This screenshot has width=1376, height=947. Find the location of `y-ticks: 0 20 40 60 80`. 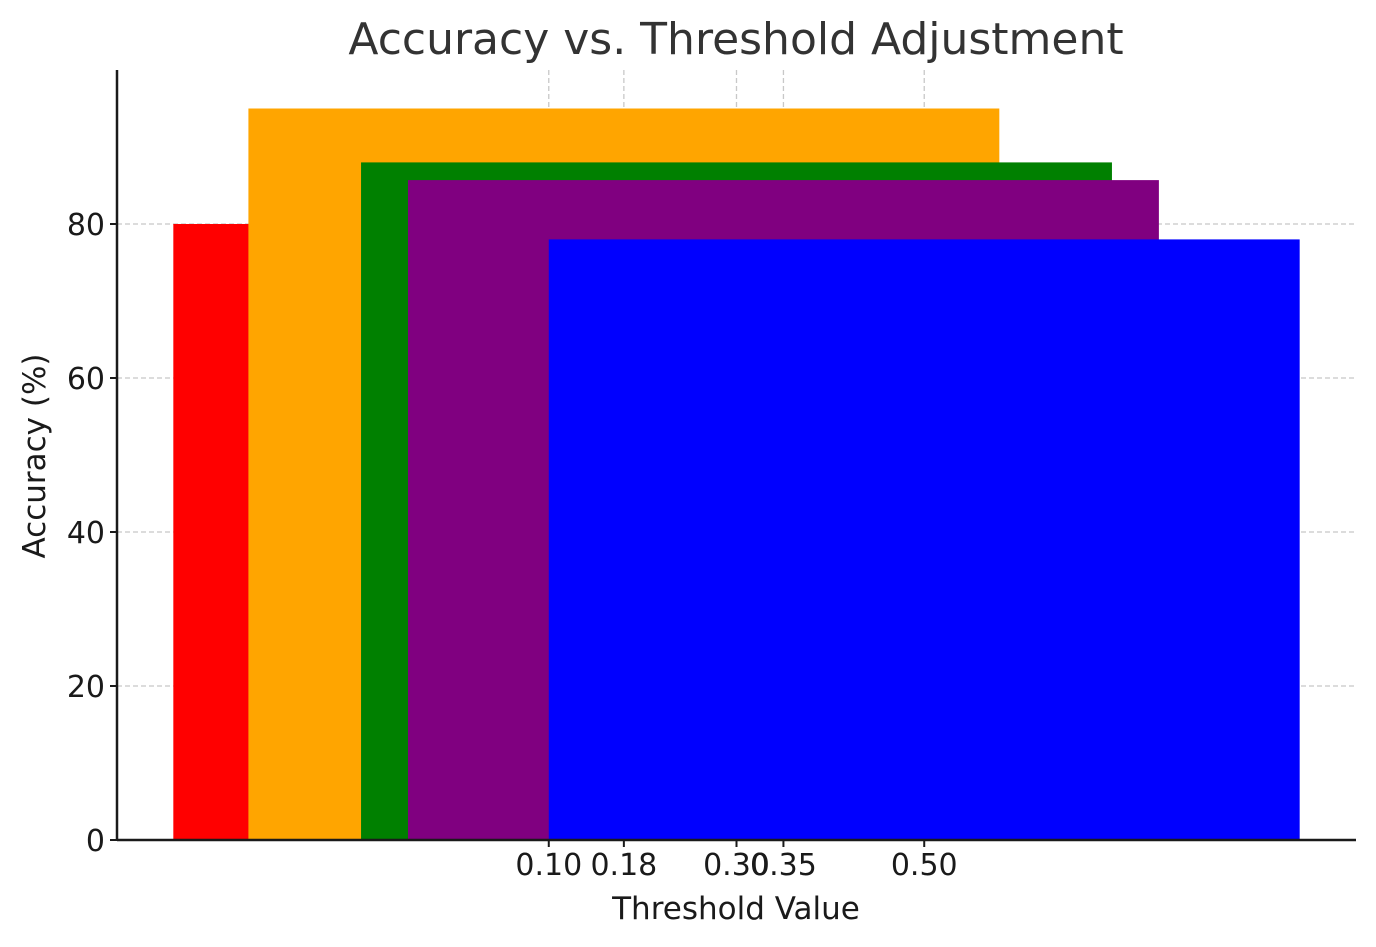

y-ticks: 0 20 40 60 80 is located at coordinates (92, 533).